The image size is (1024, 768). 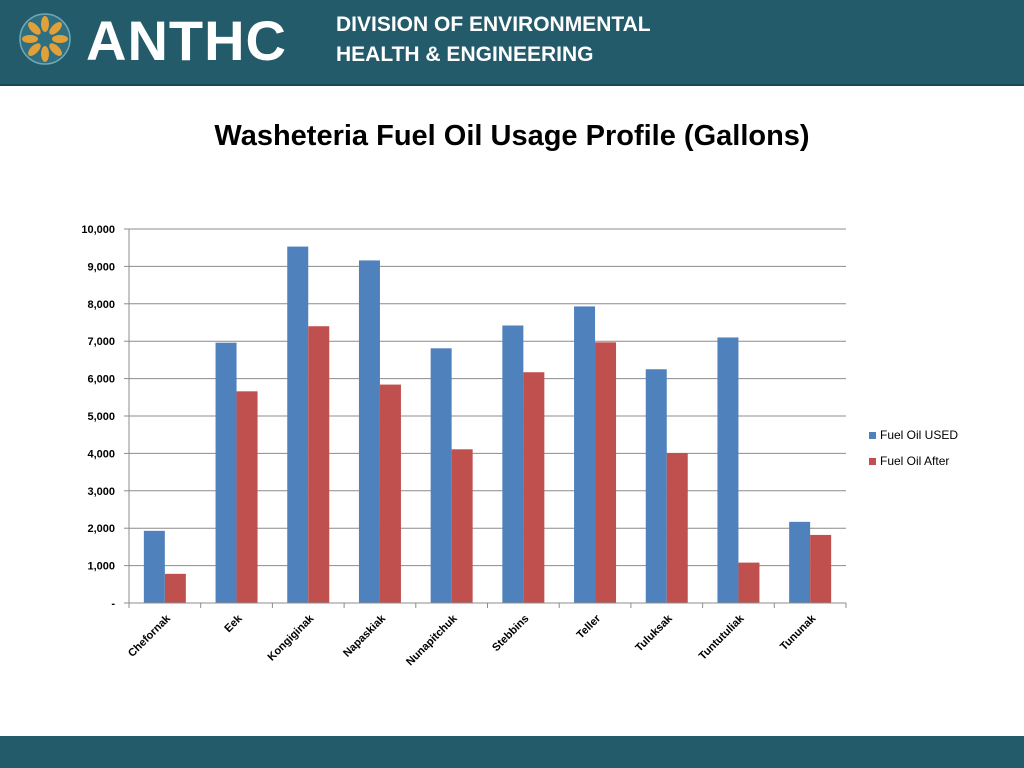 I want to click on bar-after-chefornak, so click(x=175, y=588).